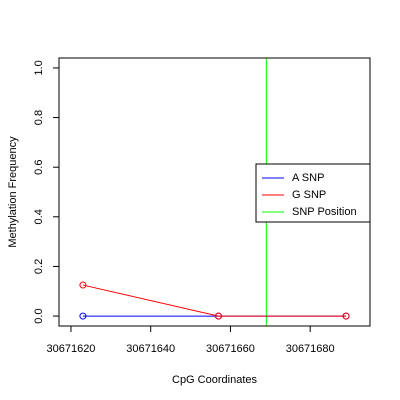 This screenshot has width=400, height=400. Describe the element at coordinates (310, 349) in the screenshot. I see `x-tick-label: 30671680` at that location.